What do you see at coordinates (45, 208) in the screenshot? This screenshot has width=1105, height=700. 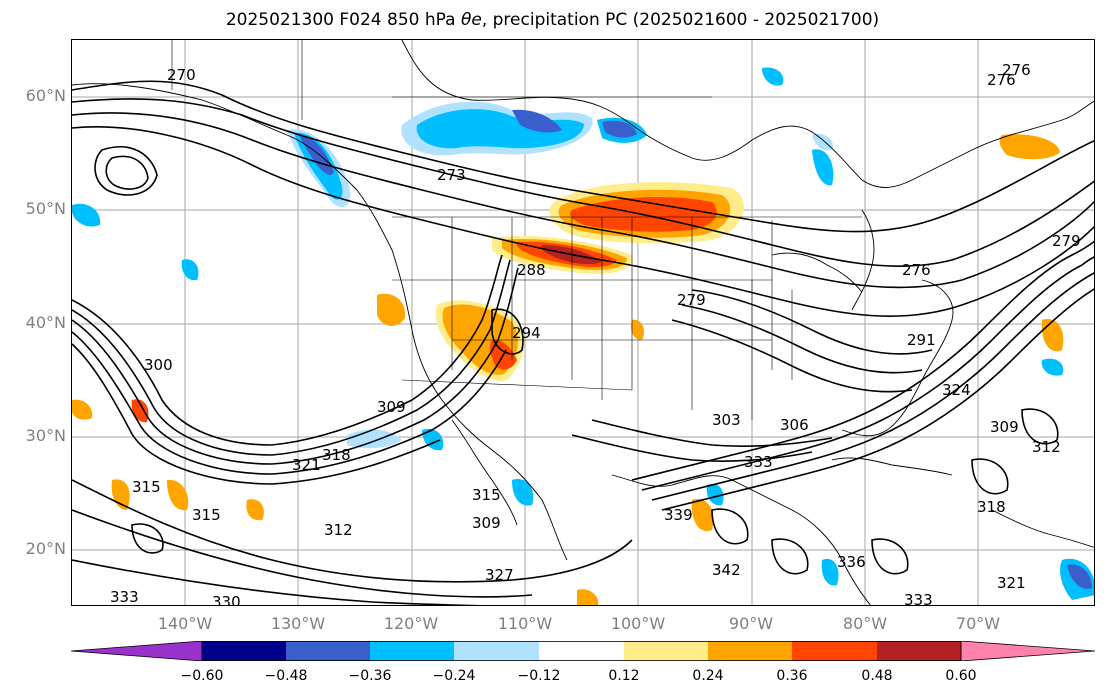 I see `lat-label-50n: 50°N` at bounding box center [45, 208].